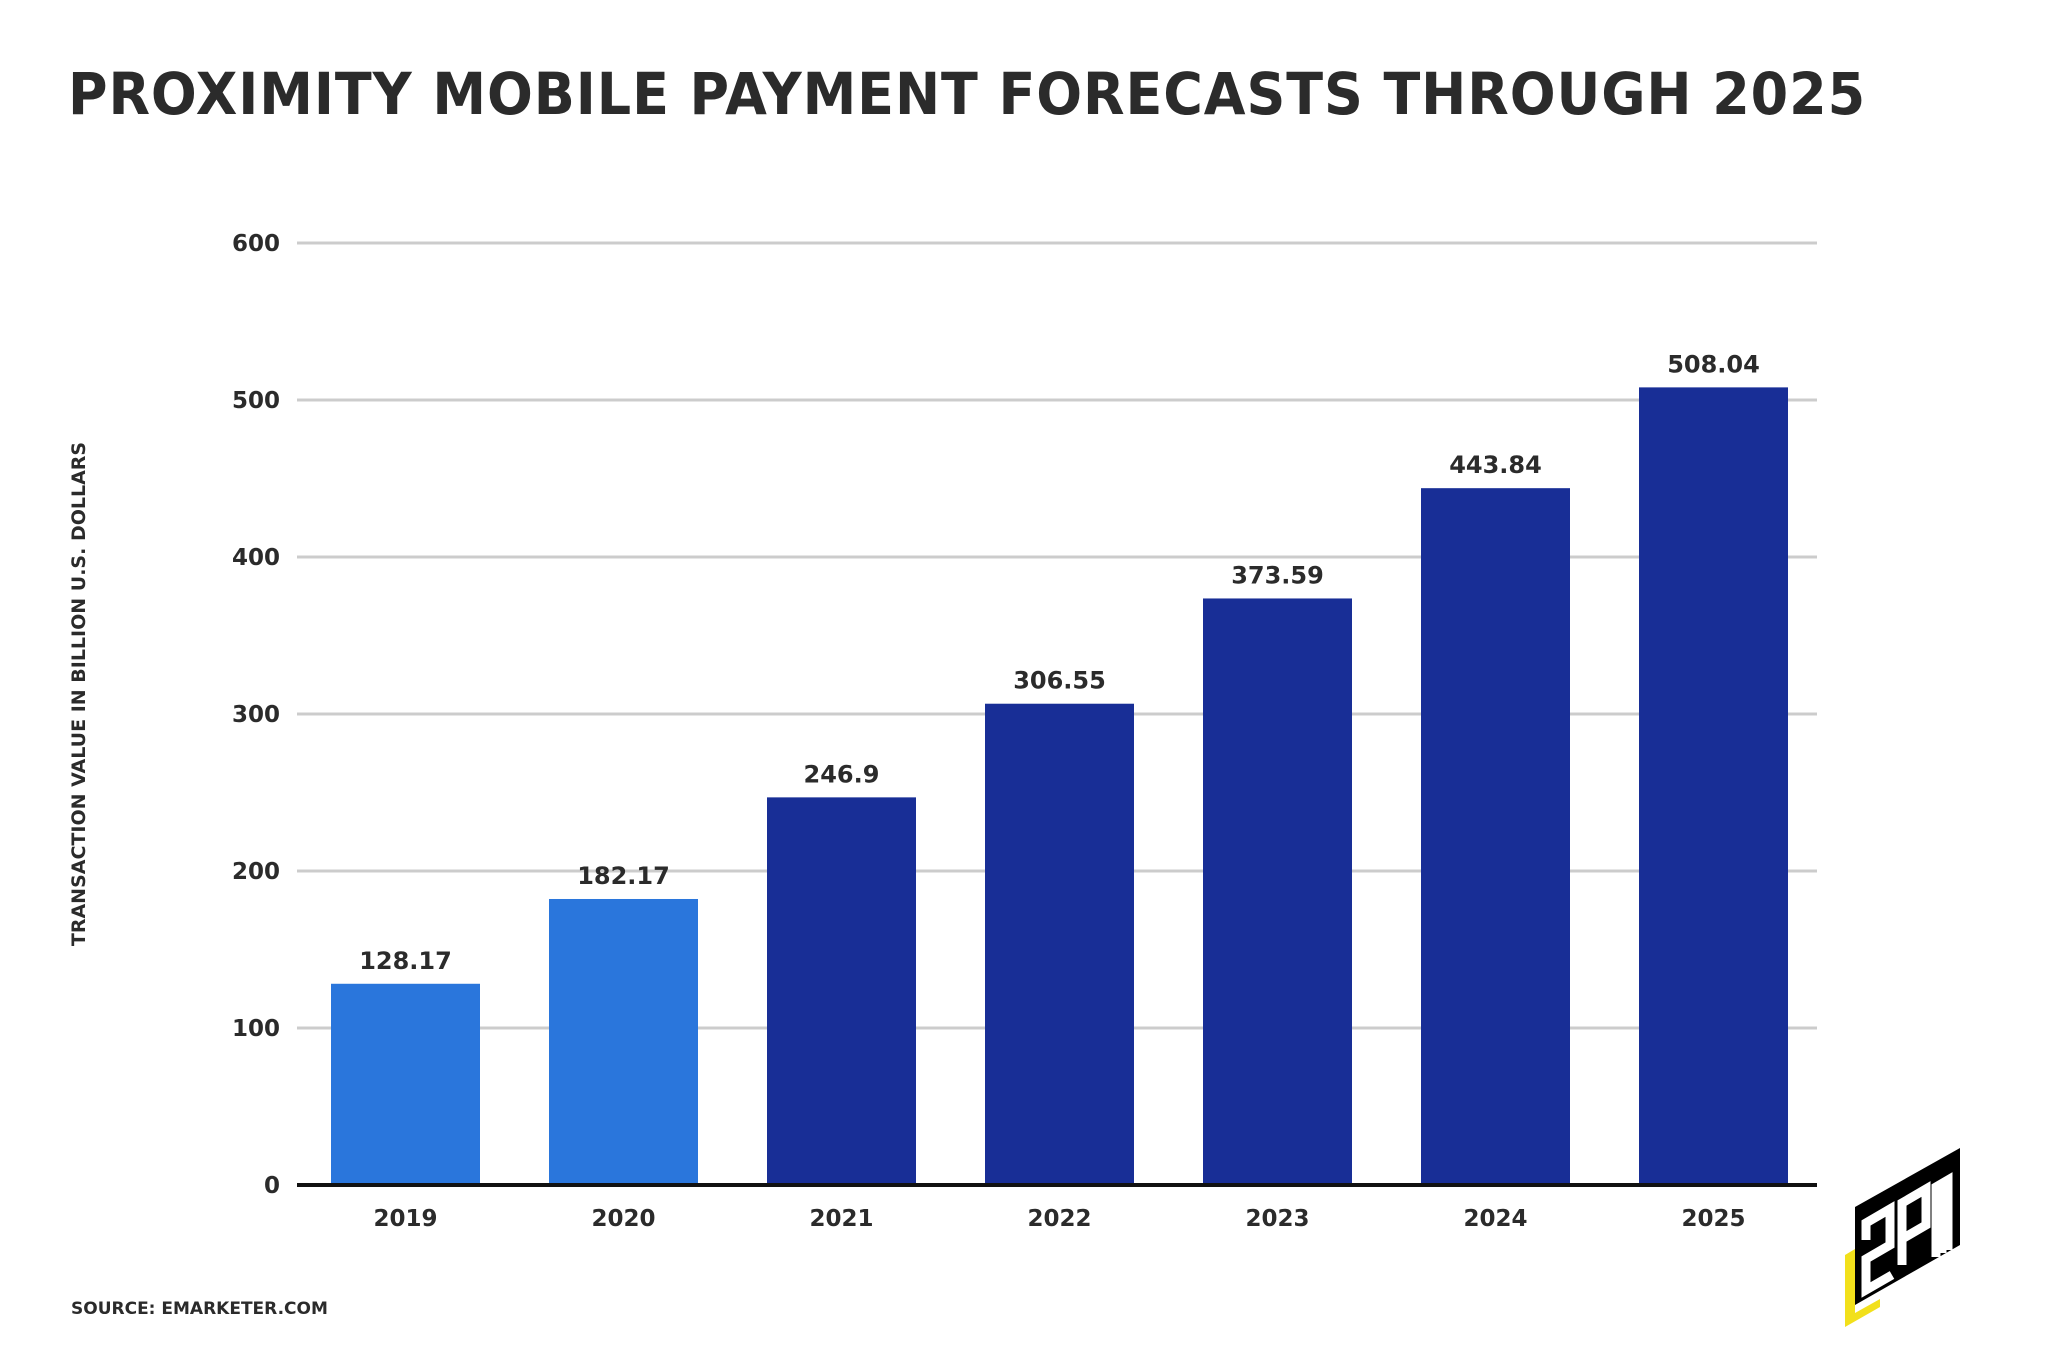 The width and height of the screenshot is (2048, 1365). Describe the element at coordinates (199, 1309) in the screenshot. I see `source-note: SOURCE: EMARKETER.COM` at that location.